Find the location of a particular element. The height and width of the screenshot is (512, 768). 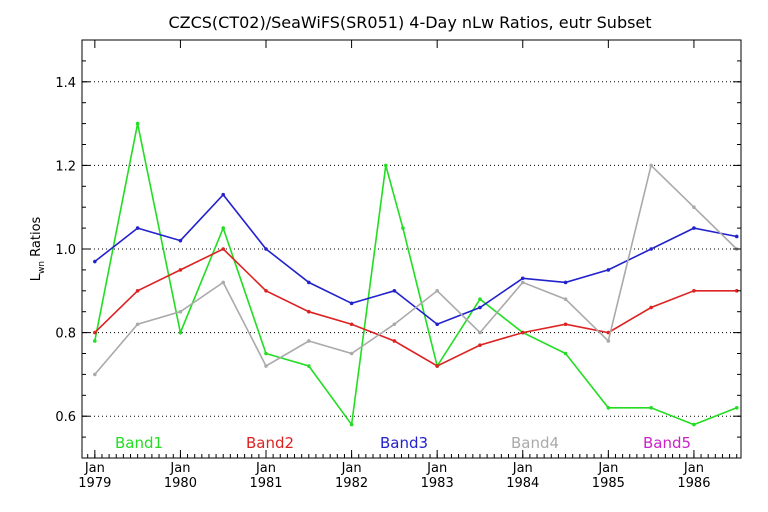

legend-item-band3: Band3 is located at coordinates (404, 443).